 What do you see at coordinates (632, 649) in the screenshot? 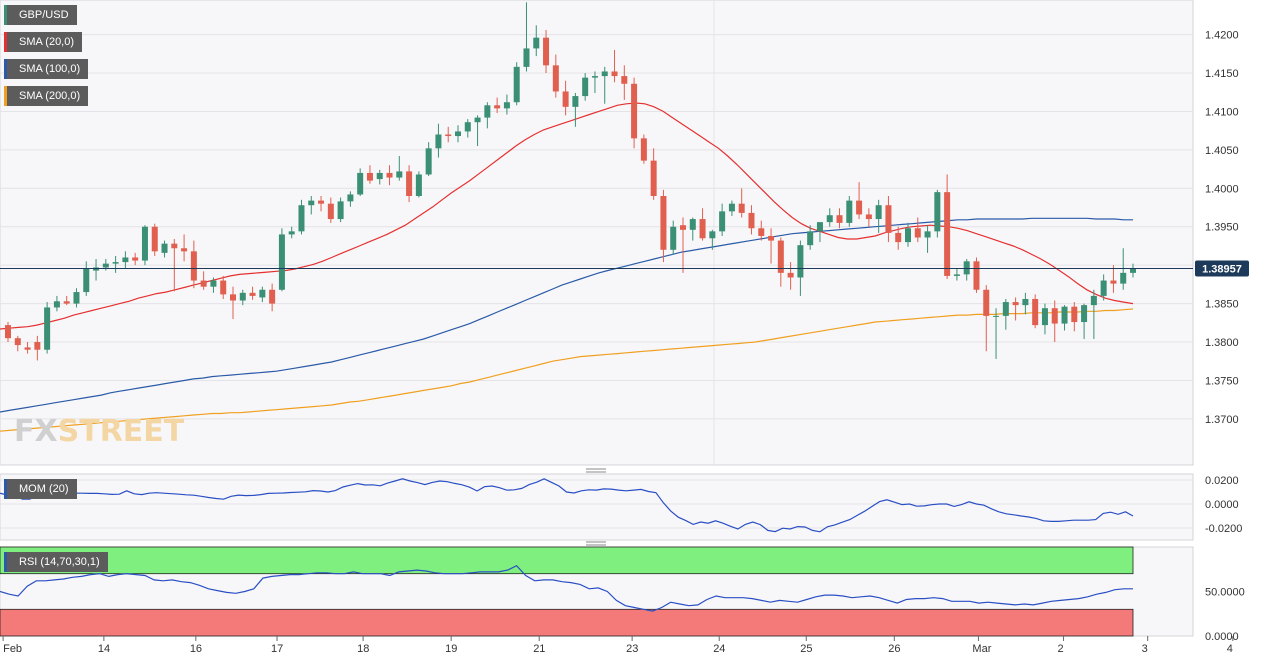
I see `x-tick-label: 23` at bounding box center [632, 649].